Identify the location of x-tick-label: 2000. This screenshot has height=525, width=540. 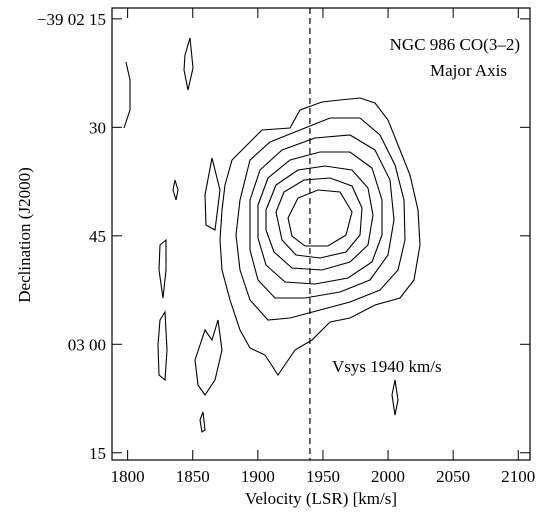
(388, 476).